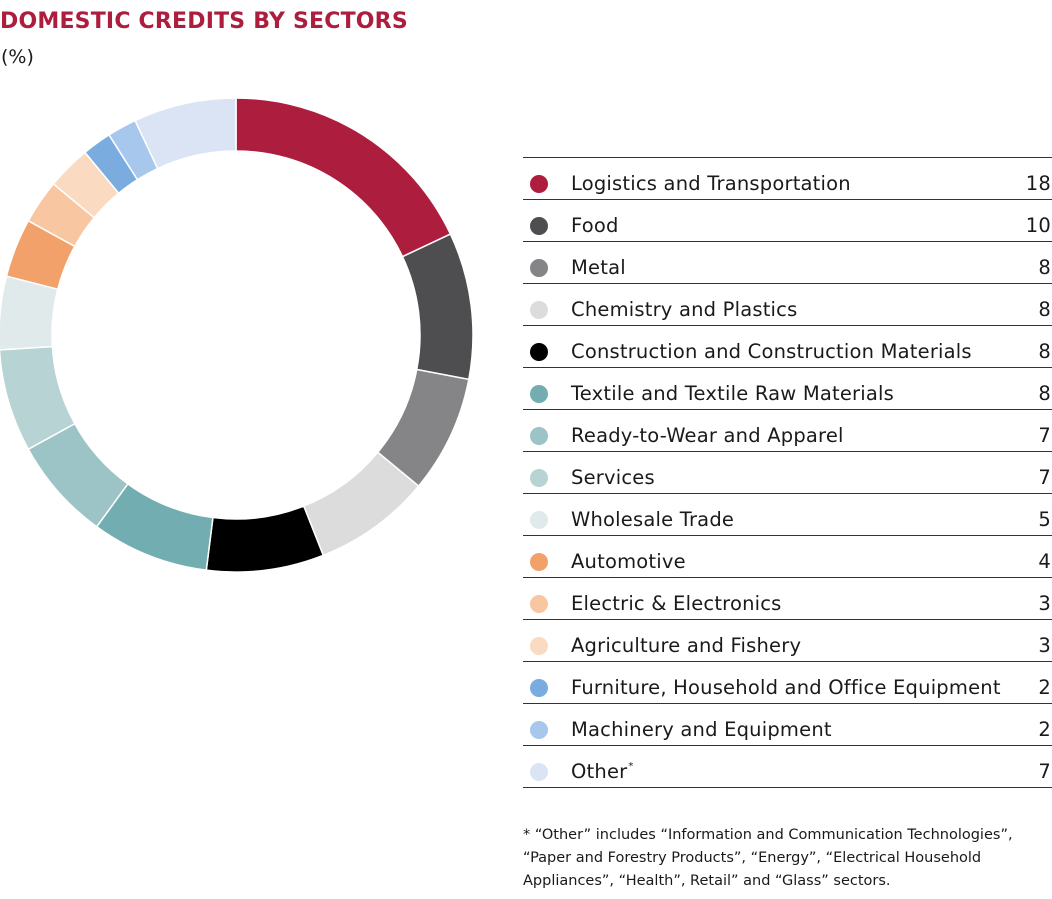  Describe the element at coordinates (265, 538) in the screenshot. I see `slice-construction-and-construction-materials` at that location.